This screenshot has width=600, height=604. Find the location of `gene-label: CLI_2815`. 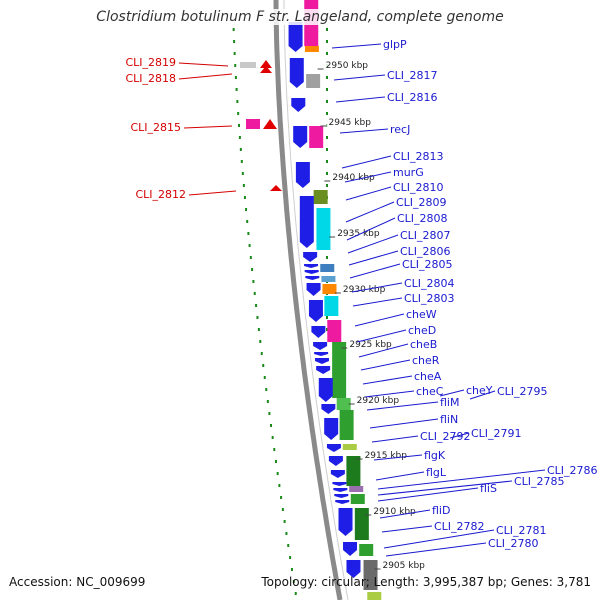

gene-label: CLI_2815 is located at coordinates (155, 127).